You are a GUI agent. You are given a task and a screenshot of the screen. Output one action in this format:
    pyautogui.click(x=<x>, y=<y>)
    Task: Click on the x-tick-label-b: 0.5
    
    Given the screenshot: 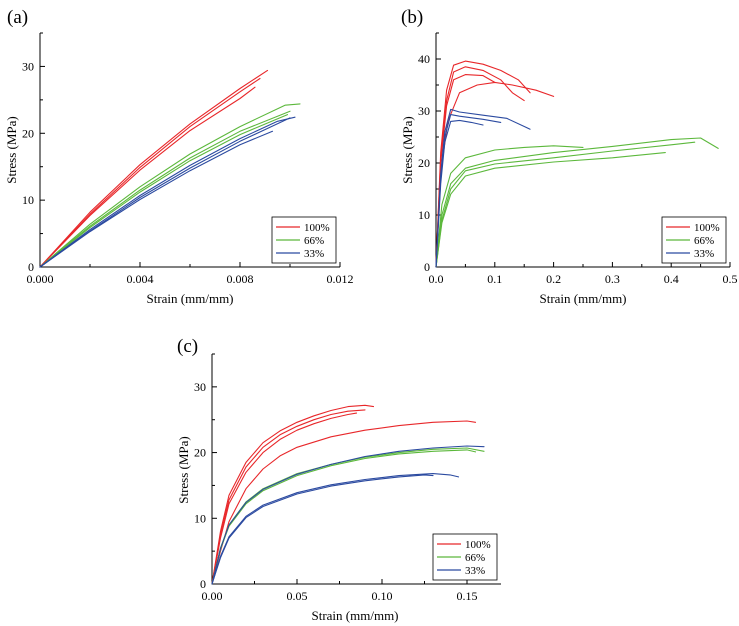 What is the action you would take?
    pyautogui.click(x=730, y=279)
    